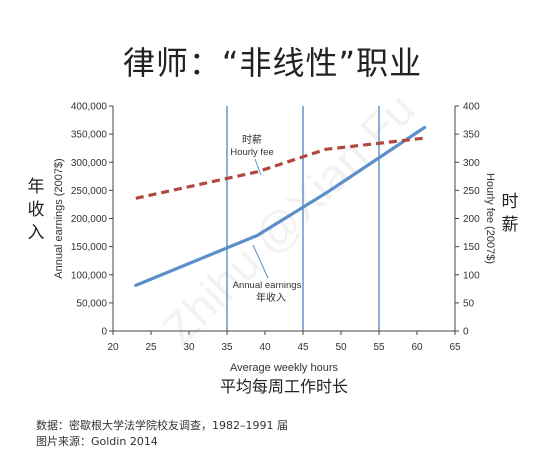 This screenshot has height=474, width=545. I want to click on x-tick-label: 55, so click(379, 347).